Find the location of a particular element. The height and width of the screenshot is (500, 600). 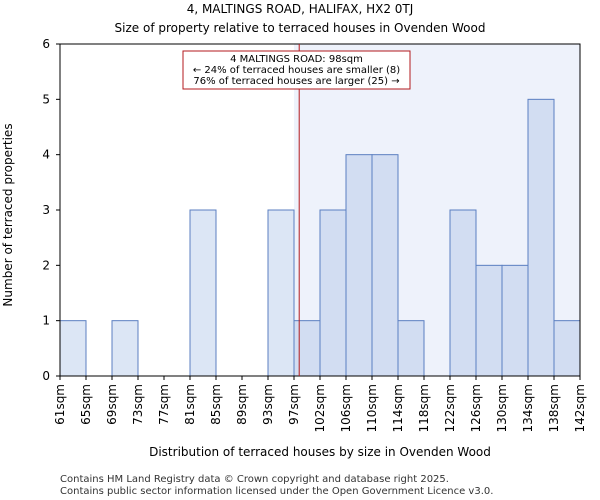

annotation-line-2: ← 24% of terraced houses are smaller (8) is located at coordinates (296, 70).